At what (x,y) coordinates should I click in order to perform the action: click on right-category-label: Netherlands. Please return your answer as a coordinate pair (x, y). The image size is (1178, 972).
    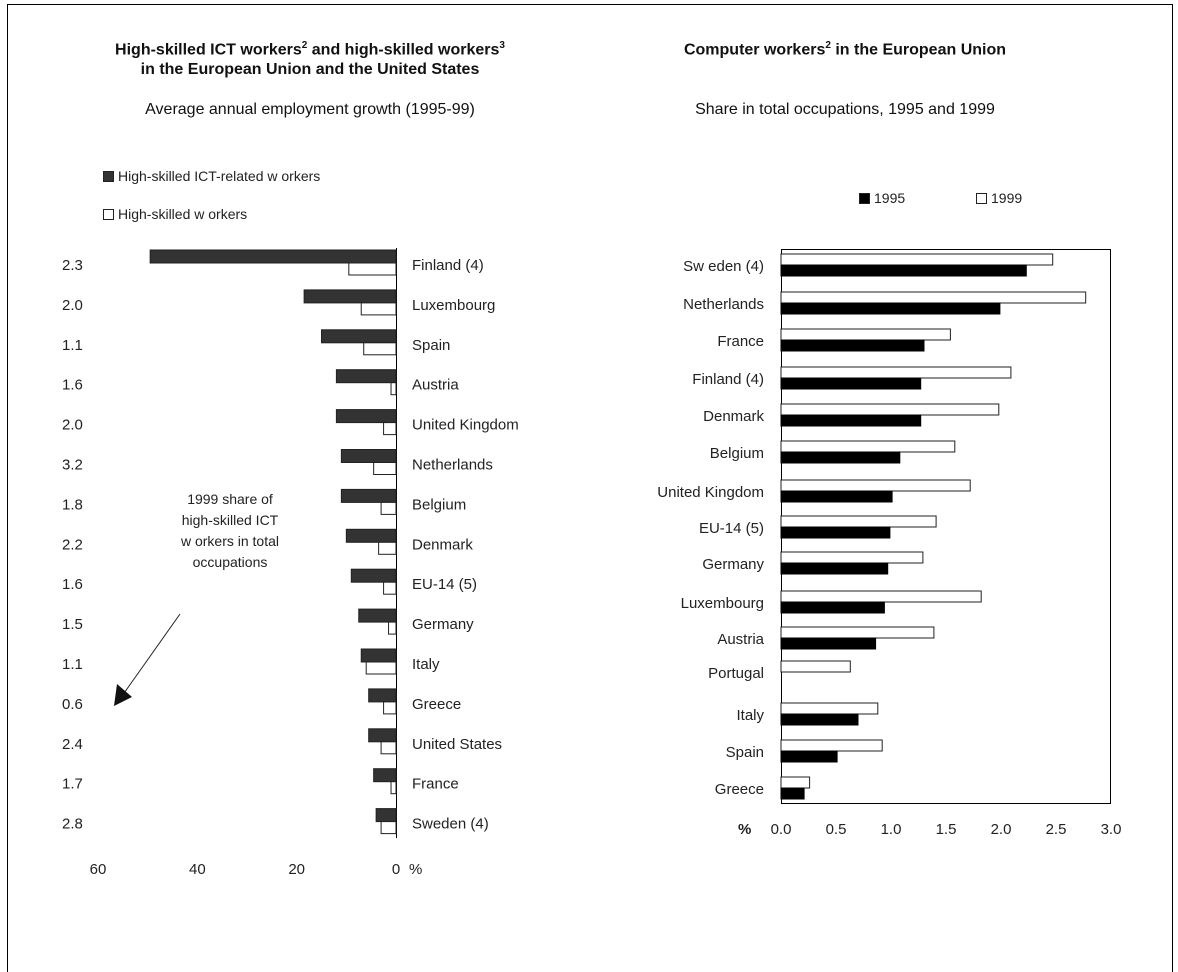
    Looking at the image, I should click on (723, 304).